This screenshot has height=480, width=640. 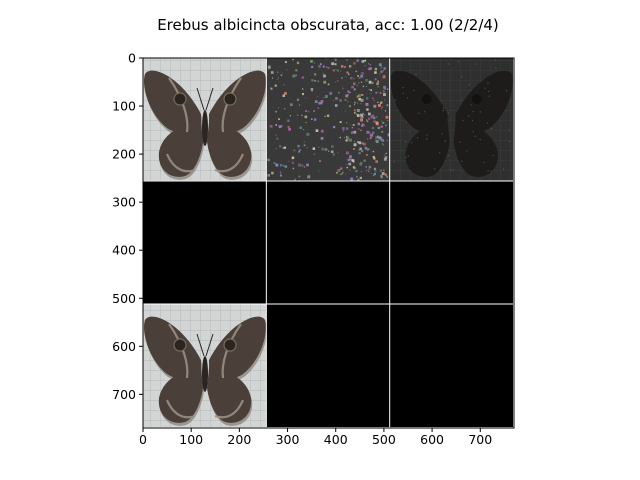 I want to click on x-tick-label: 100, so click(x=191, y=439).